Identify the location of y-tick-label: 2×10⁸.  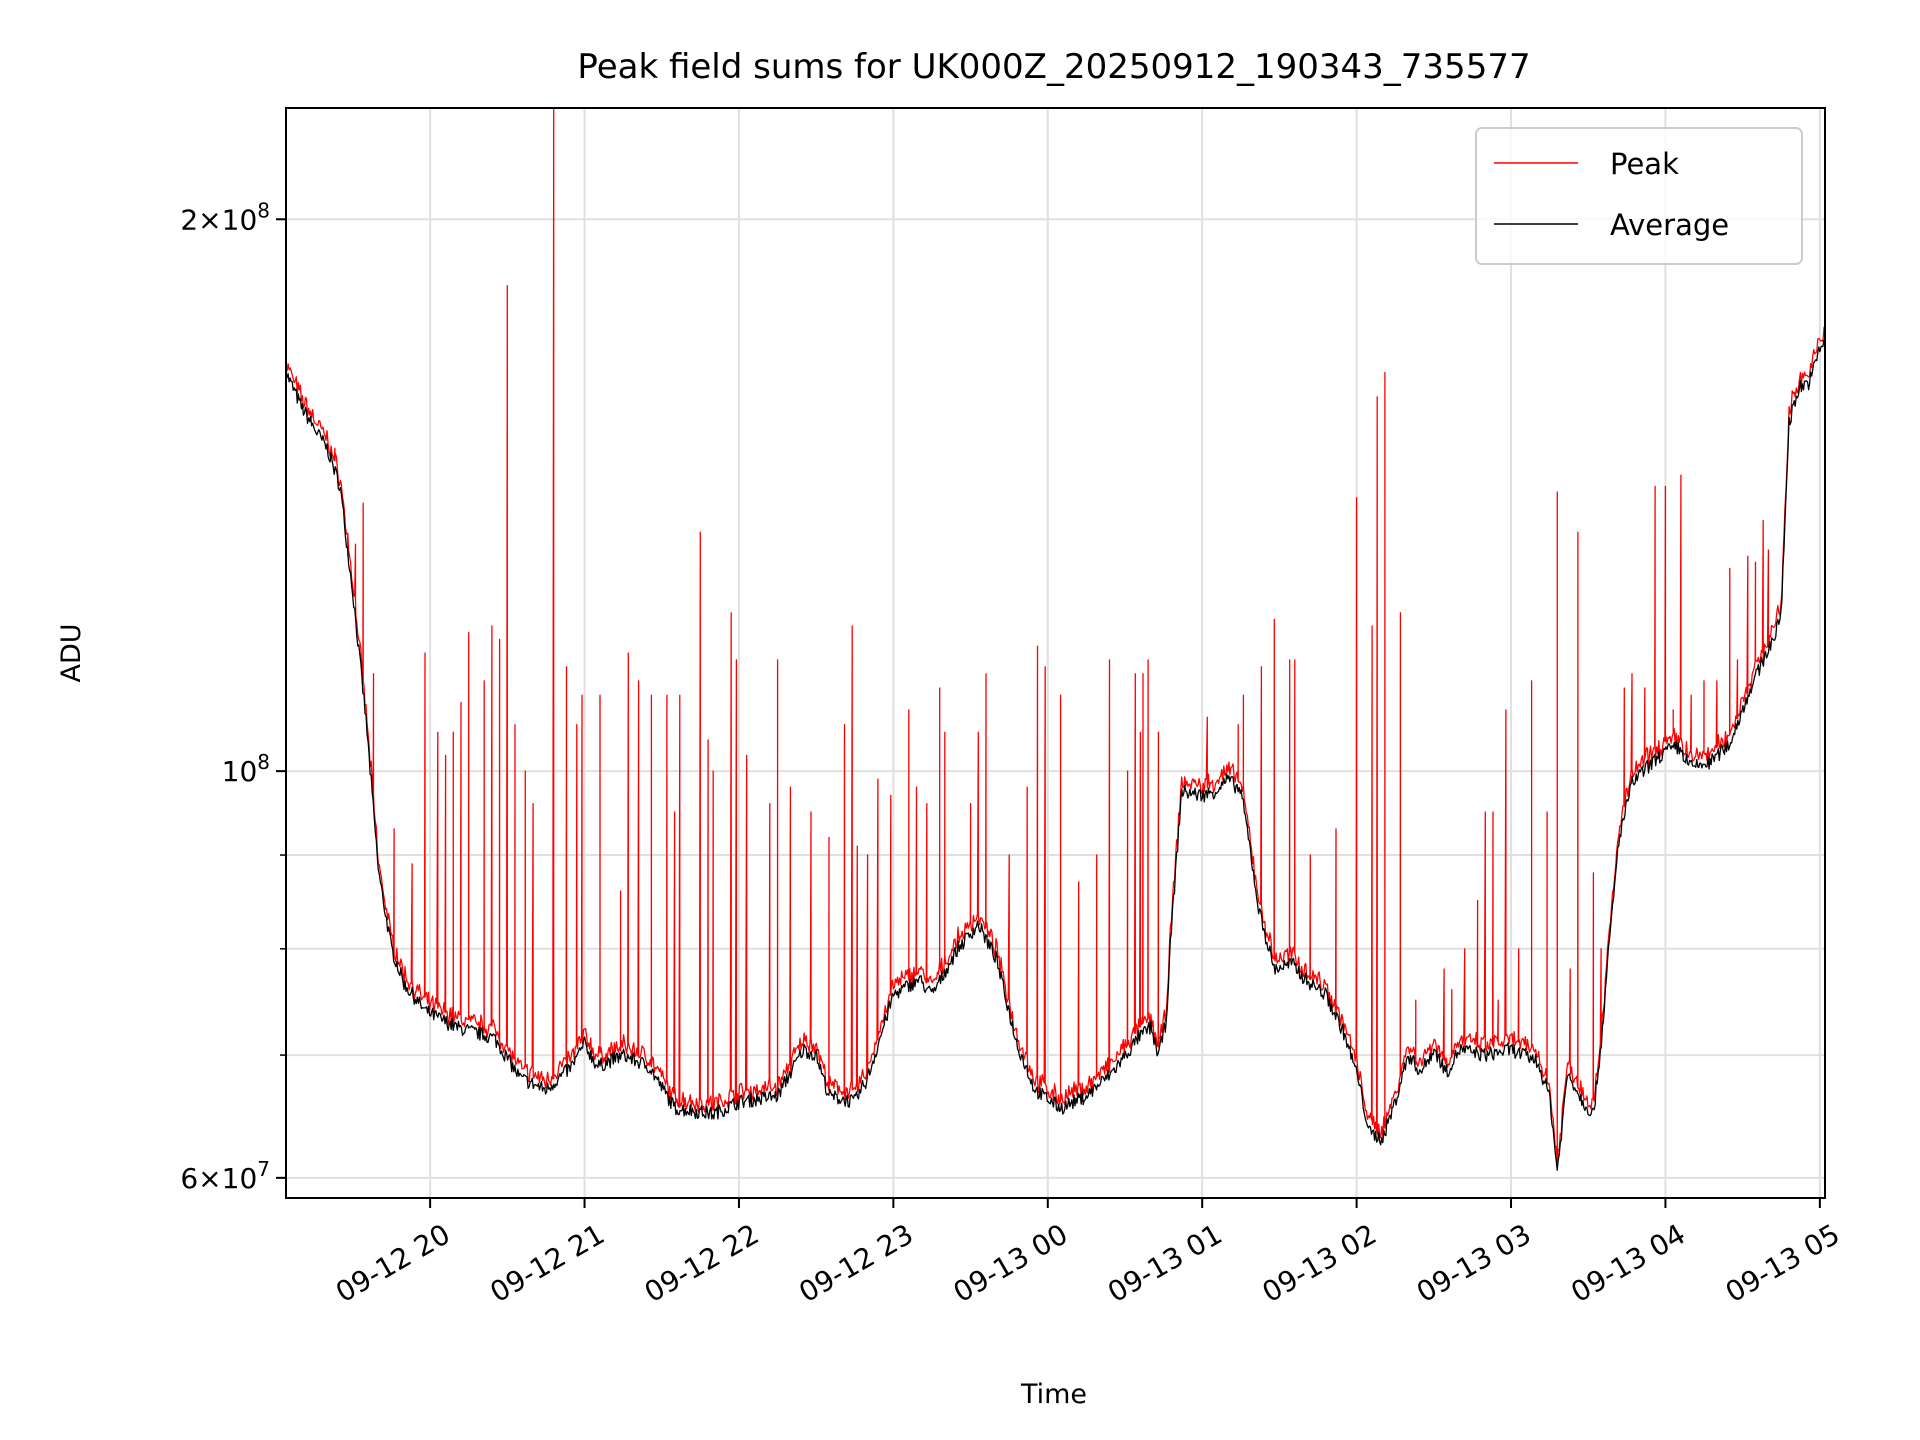
(225, 217).